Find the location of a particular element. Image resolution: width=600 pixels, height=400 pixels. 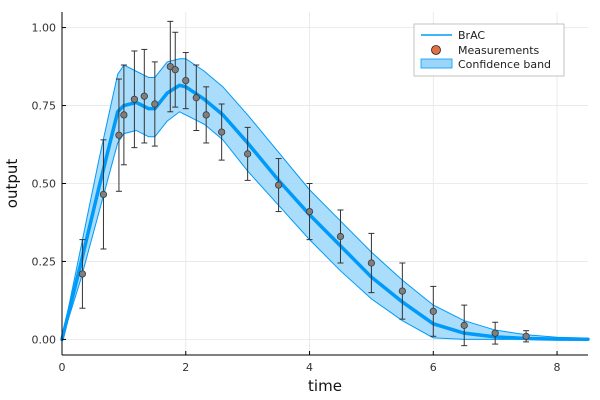

y-axis-title: output is located at coordinates (12, 184).